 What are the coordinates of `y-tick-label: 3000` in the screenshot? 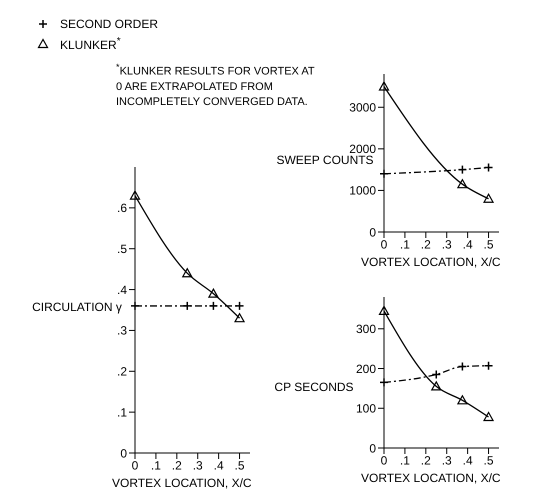 It's located at (362, 107).